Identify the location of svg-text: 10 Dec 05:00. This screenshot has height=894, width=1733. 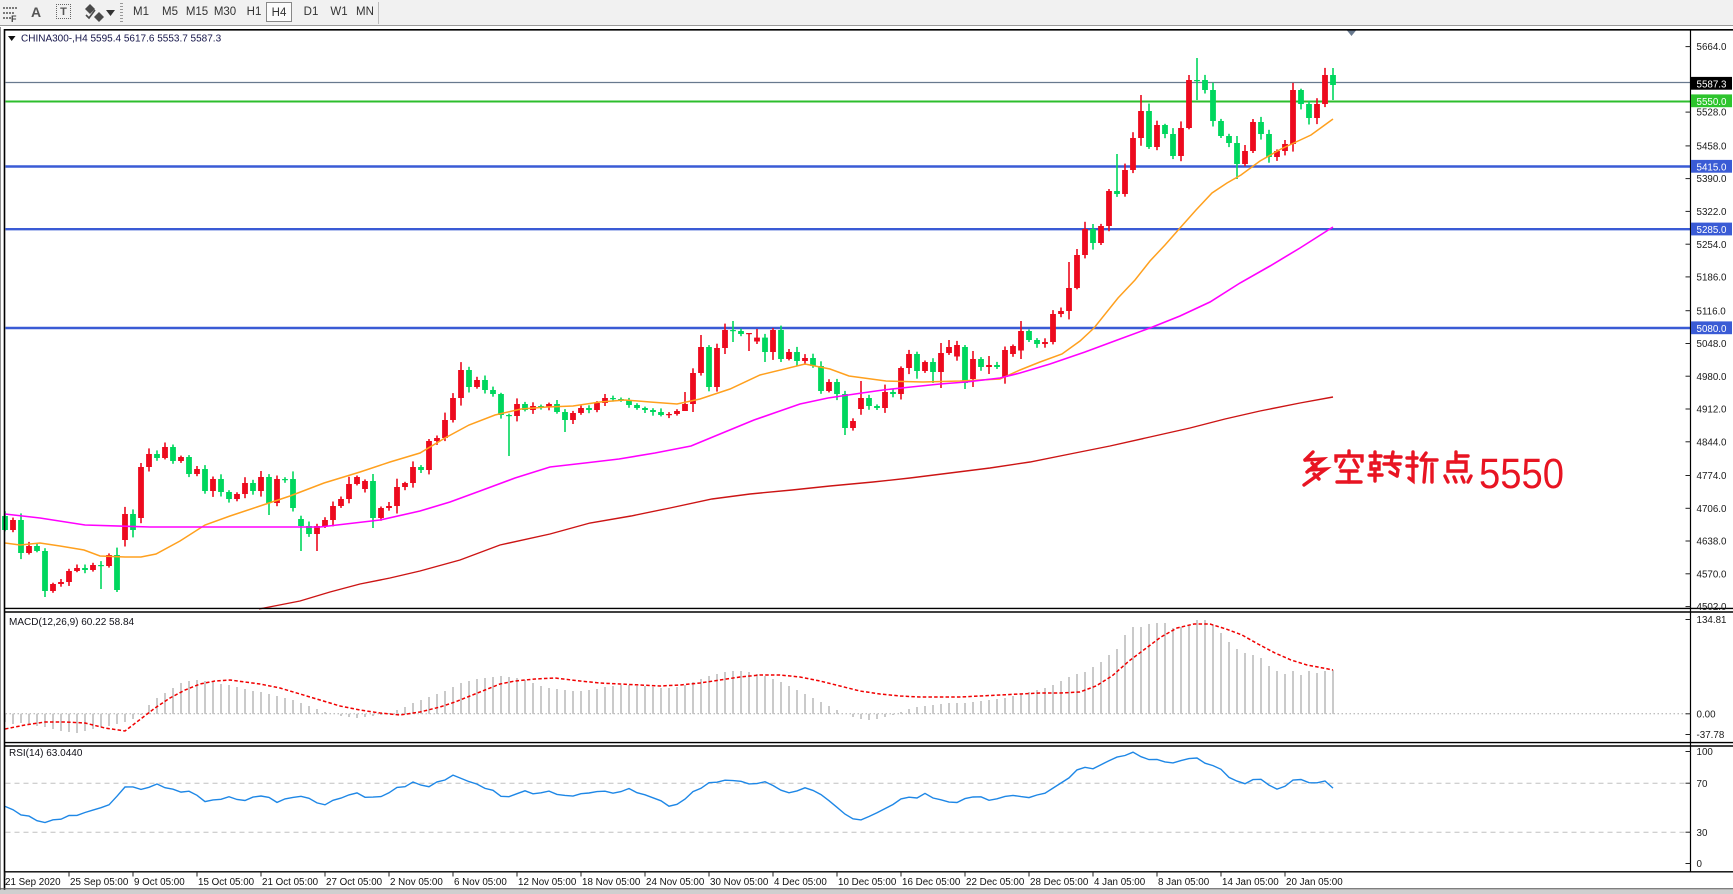
(867, 882).